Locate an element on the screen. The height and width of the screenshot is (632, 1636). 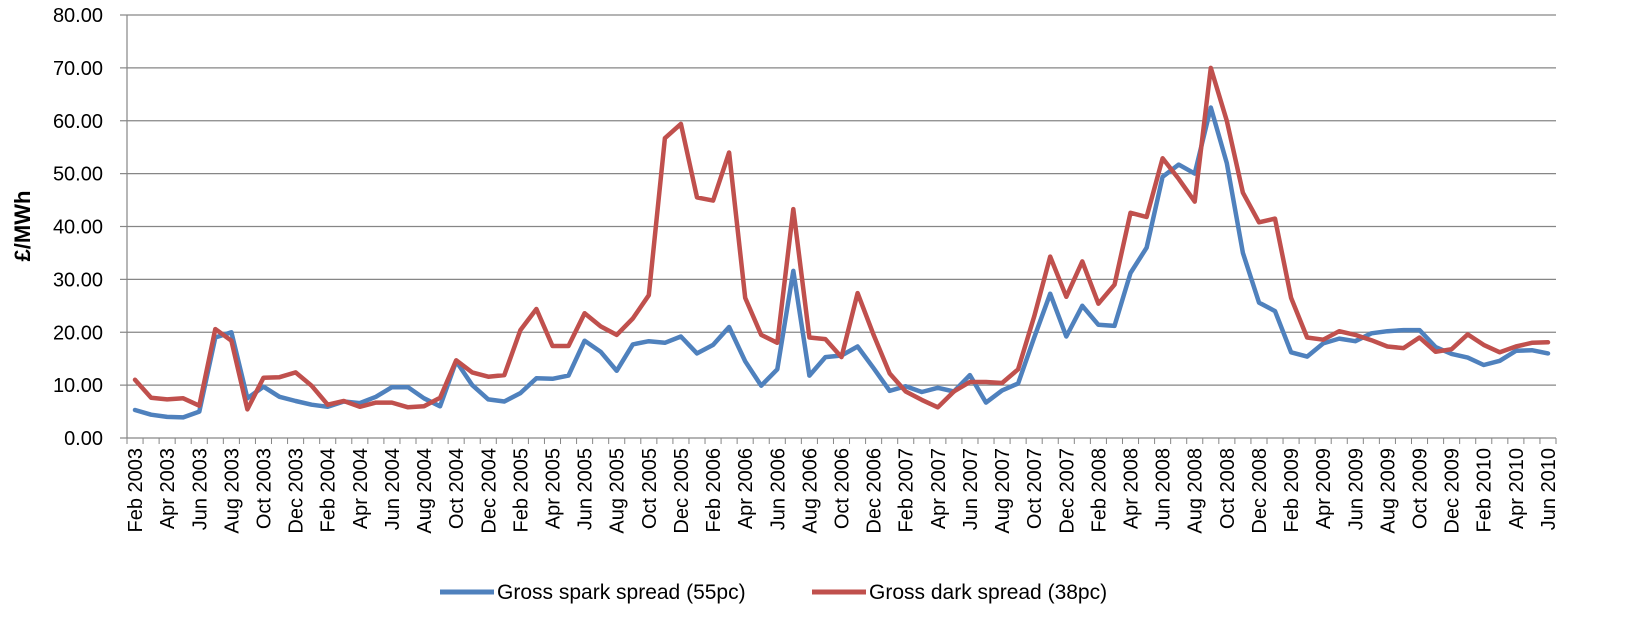
x-tick-label: Aug 2004 is located at coordinates (425, 491).